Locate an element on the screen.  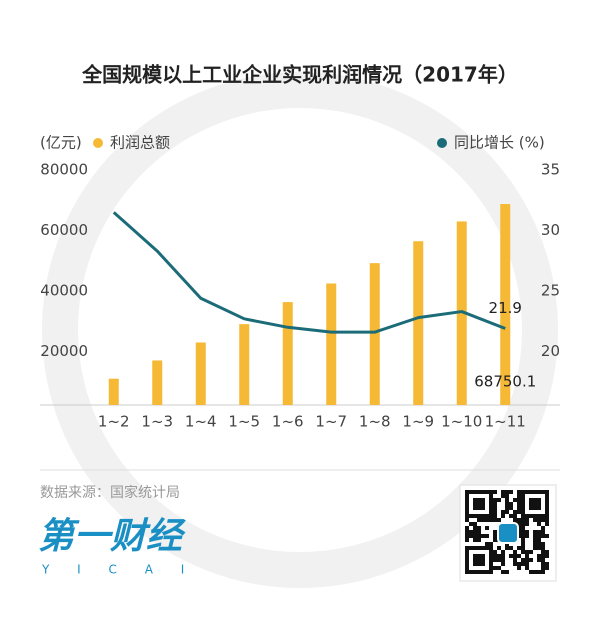
x-tick-label: 1~4 is located at coordinates (201, 422).